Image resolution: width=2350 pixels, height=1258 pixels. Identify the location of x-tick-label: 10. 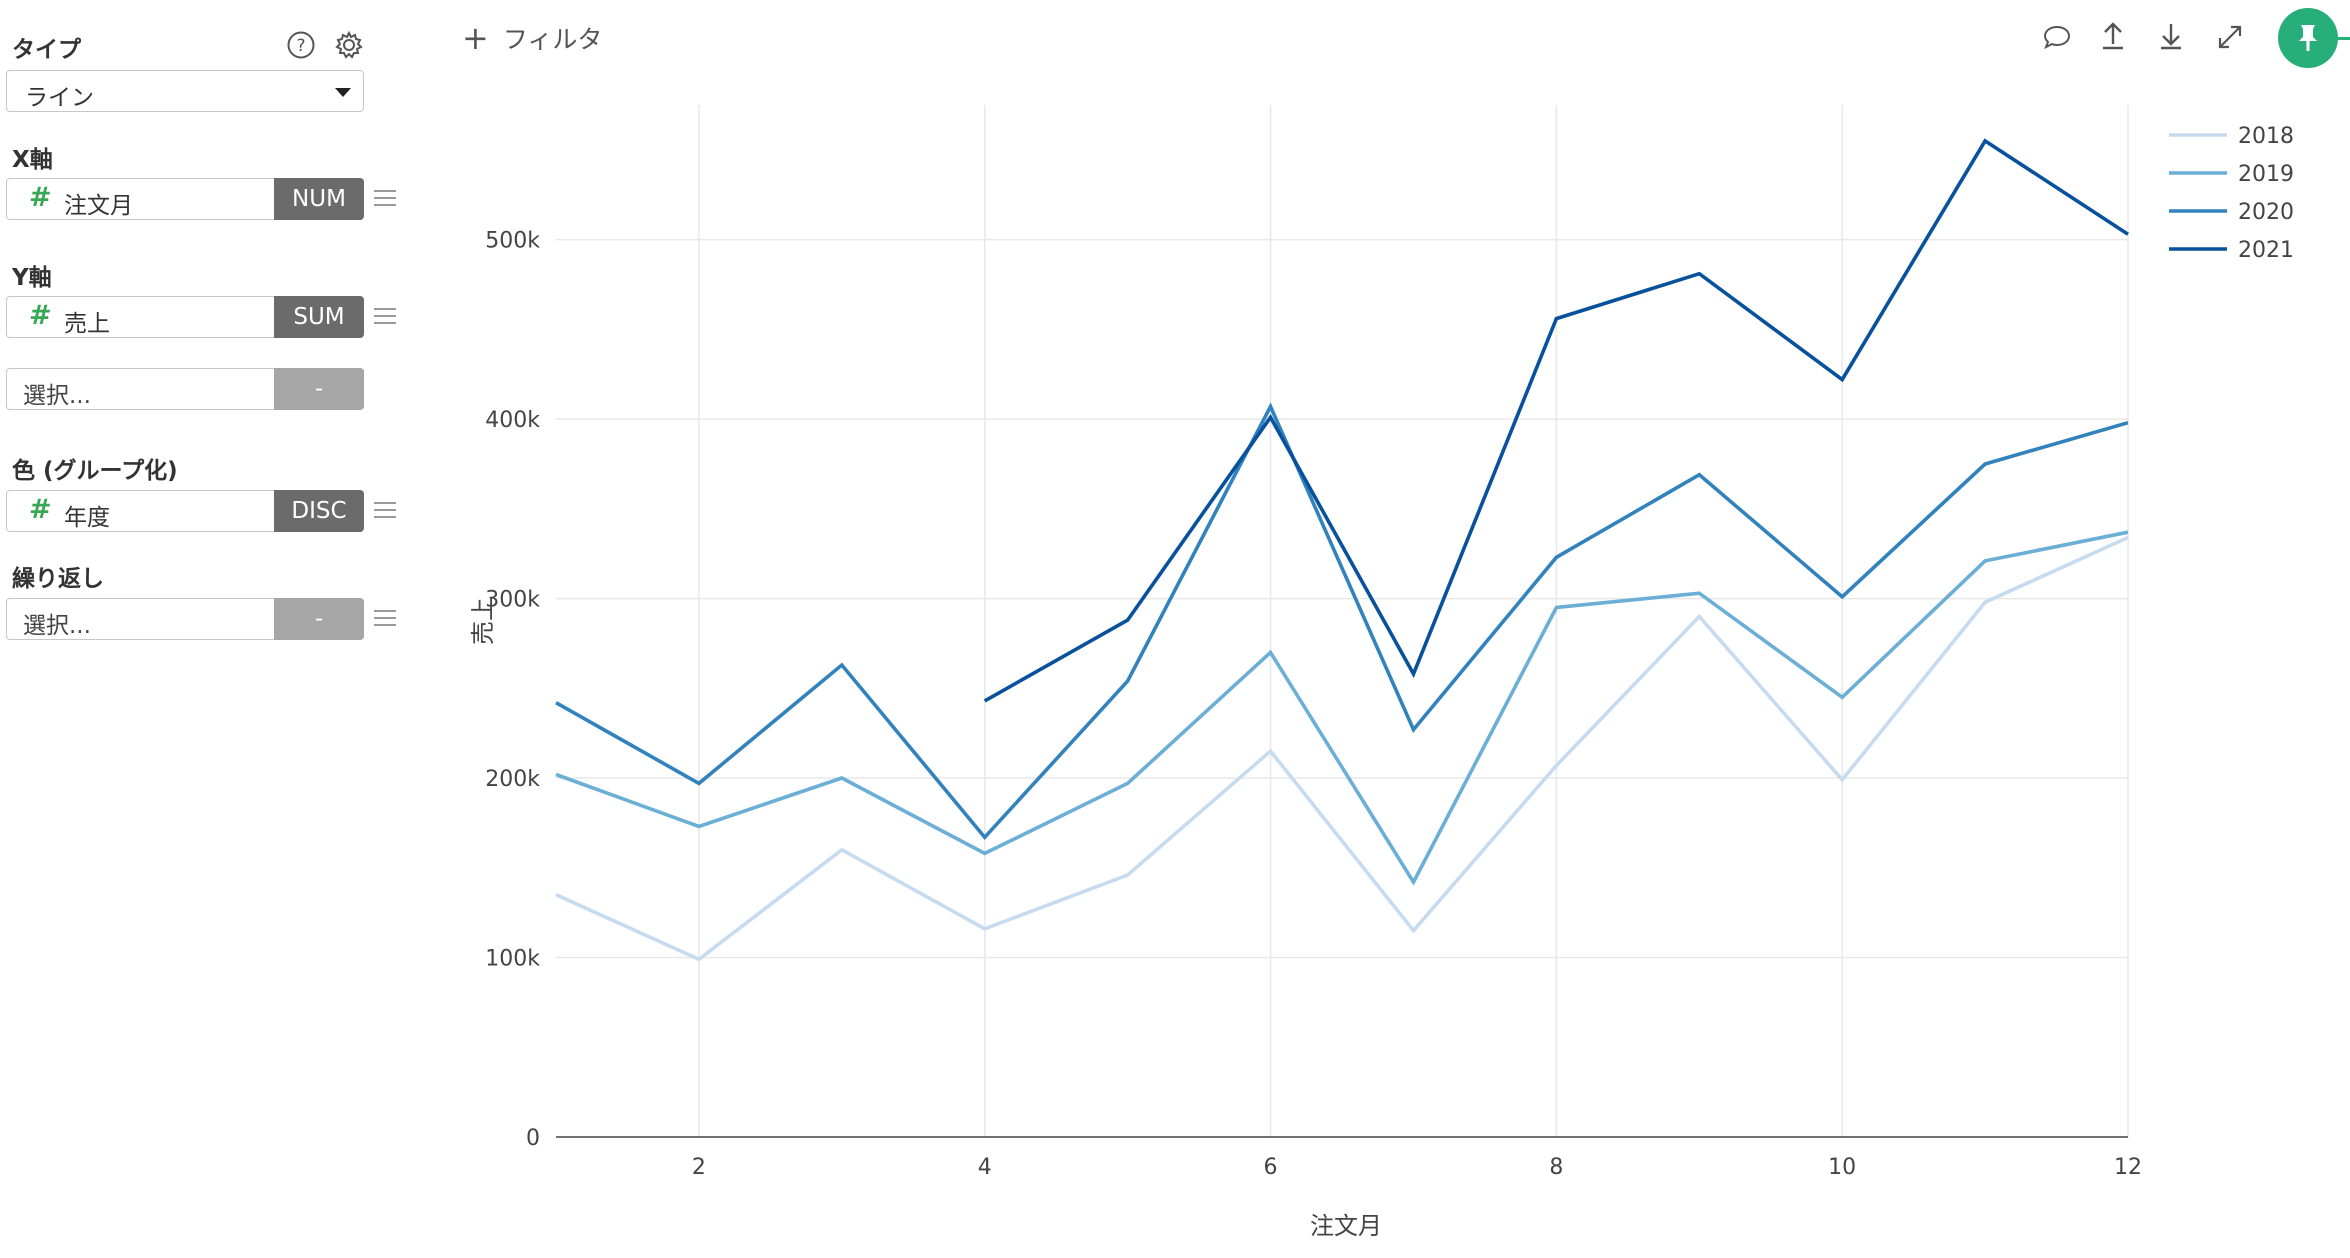
(1842, 1167).